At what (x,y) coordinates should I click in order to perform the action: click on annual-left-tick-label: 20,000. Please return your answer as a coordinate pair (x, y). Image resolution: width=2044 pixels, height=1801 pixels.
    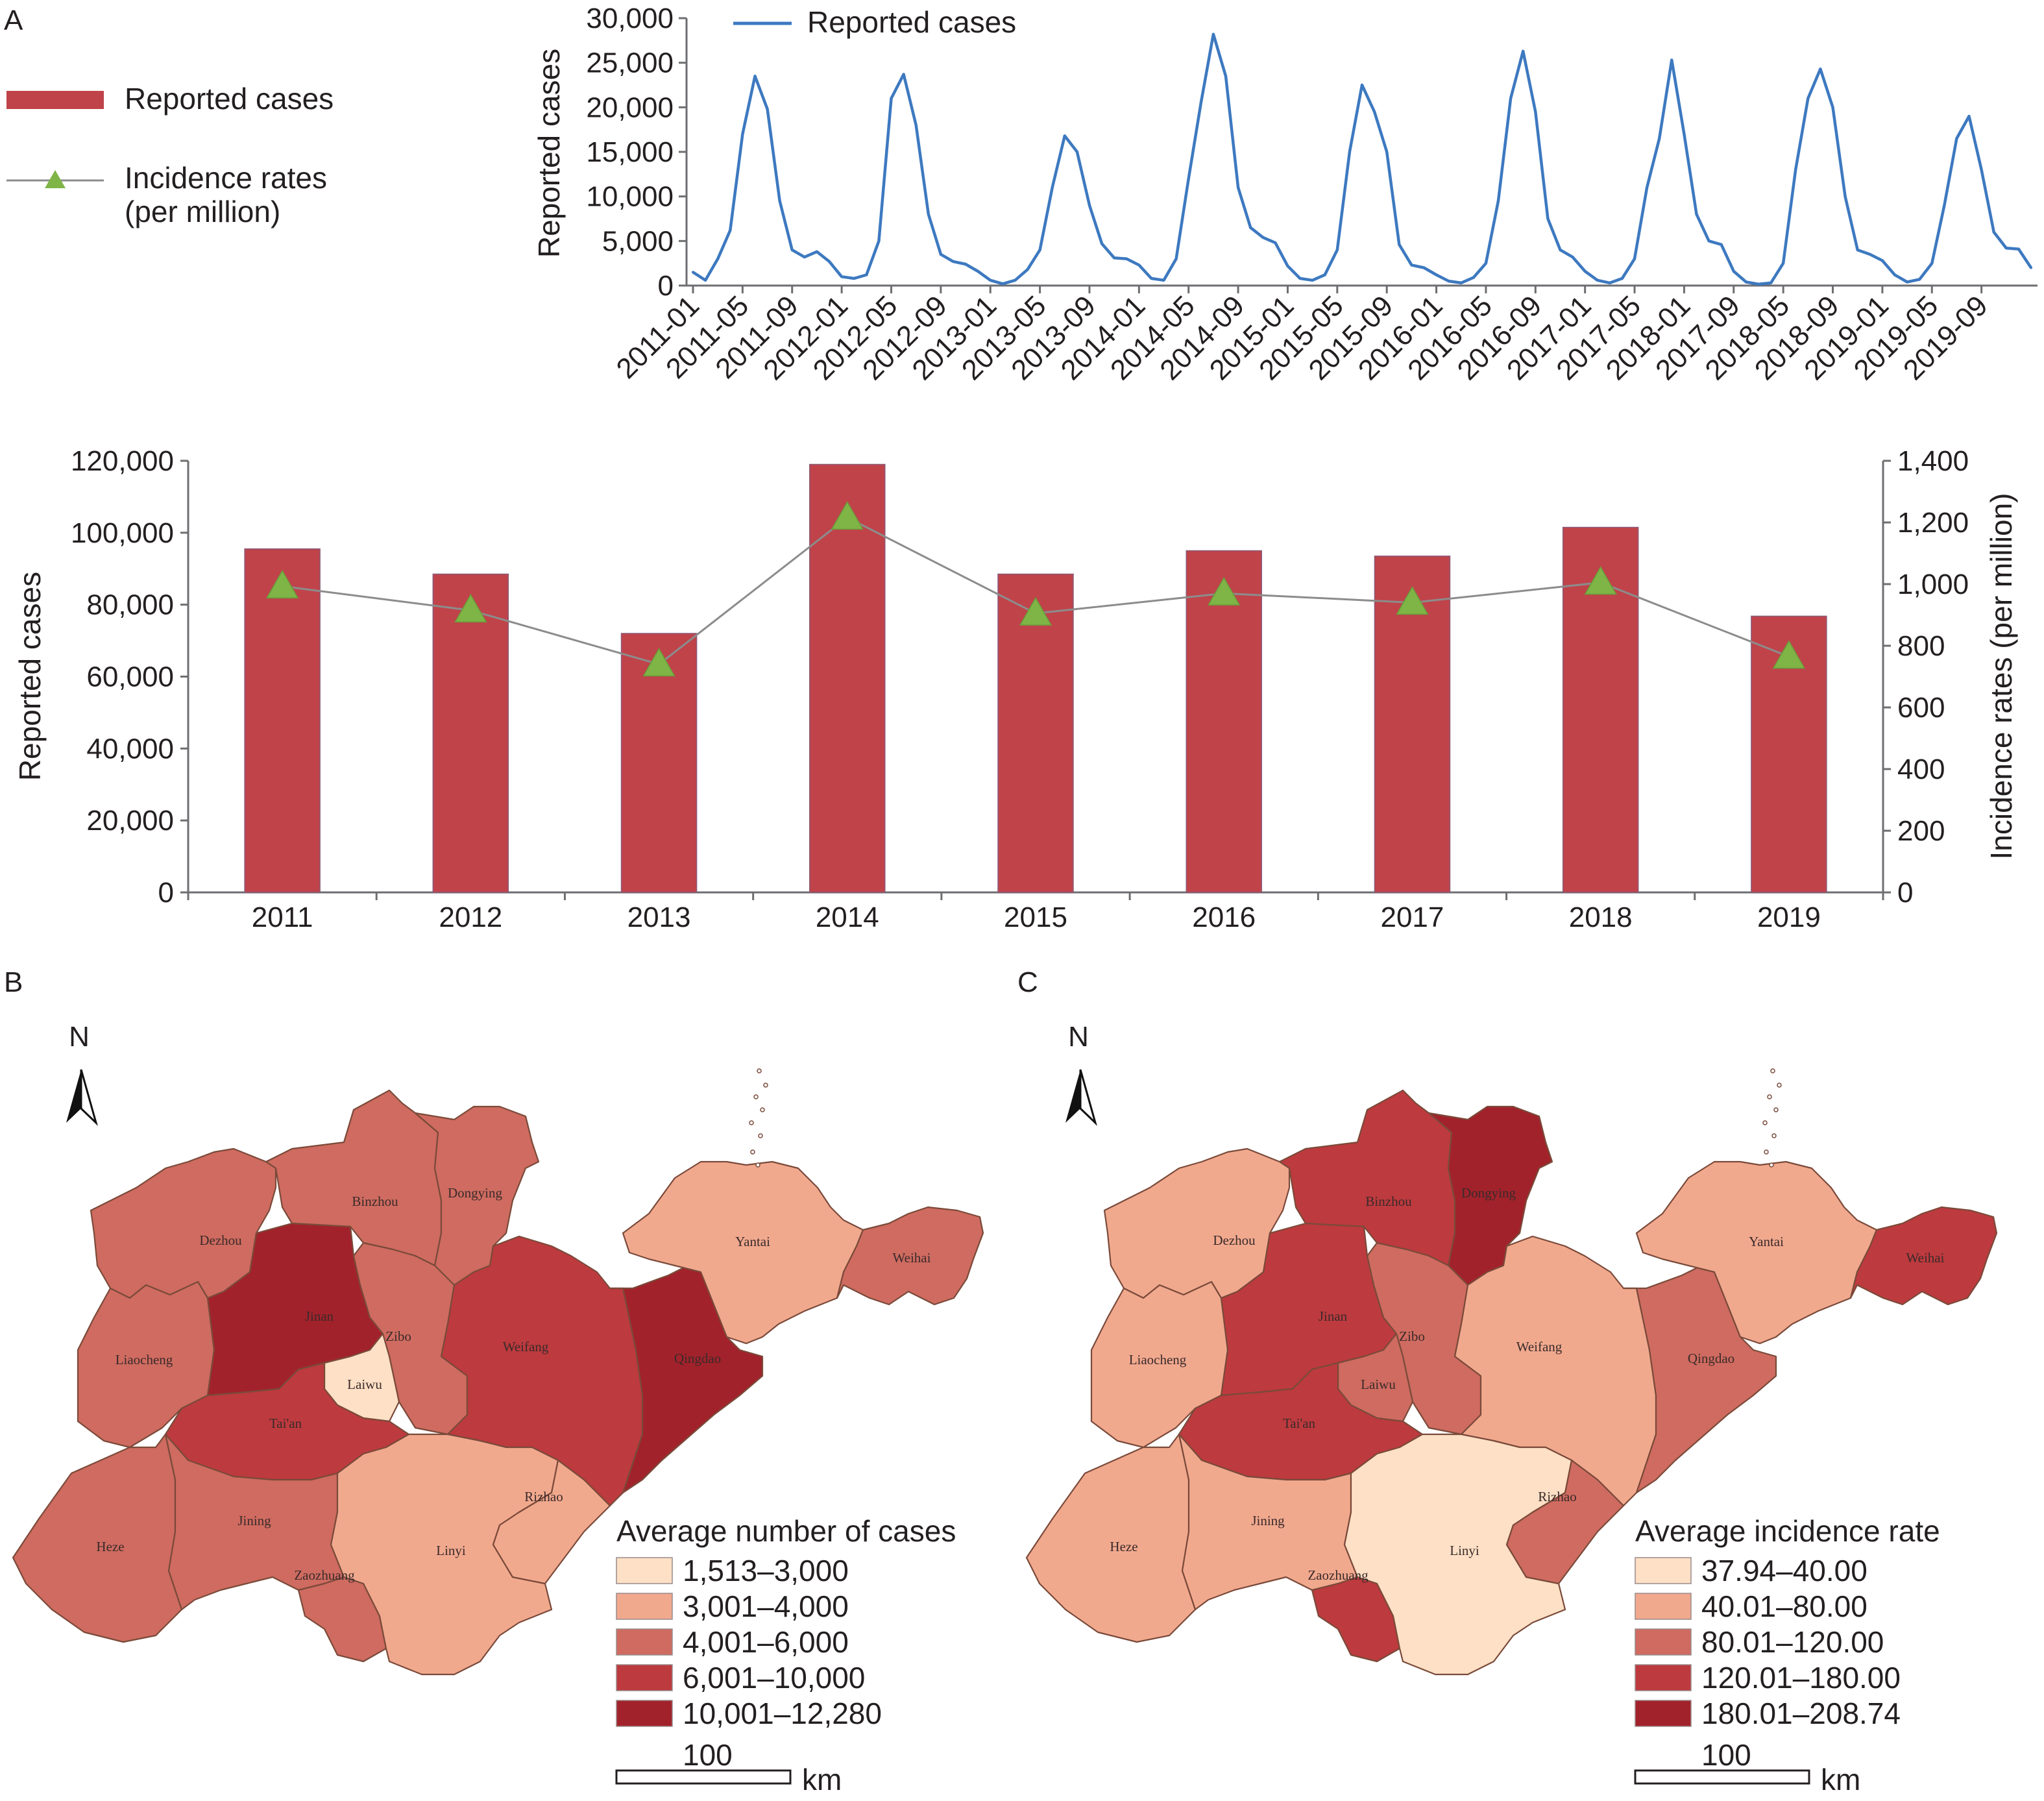
    Looking at the image, I should click on (130, 821).